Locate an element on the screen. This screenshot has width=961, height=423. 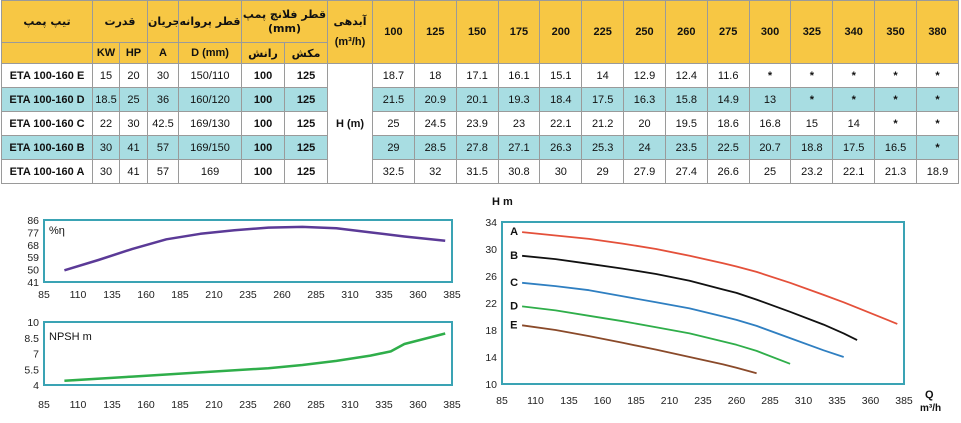
flow-col-325: 325 is located at coordinates (812, 32).